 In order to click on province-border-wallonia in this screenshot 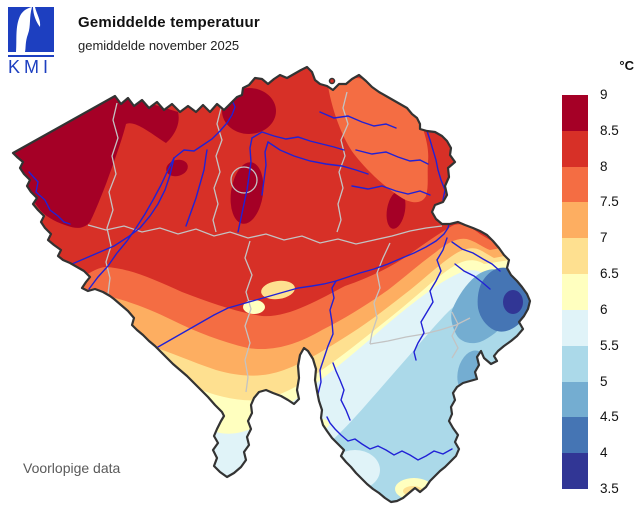, I will do `click(265, 234)`.